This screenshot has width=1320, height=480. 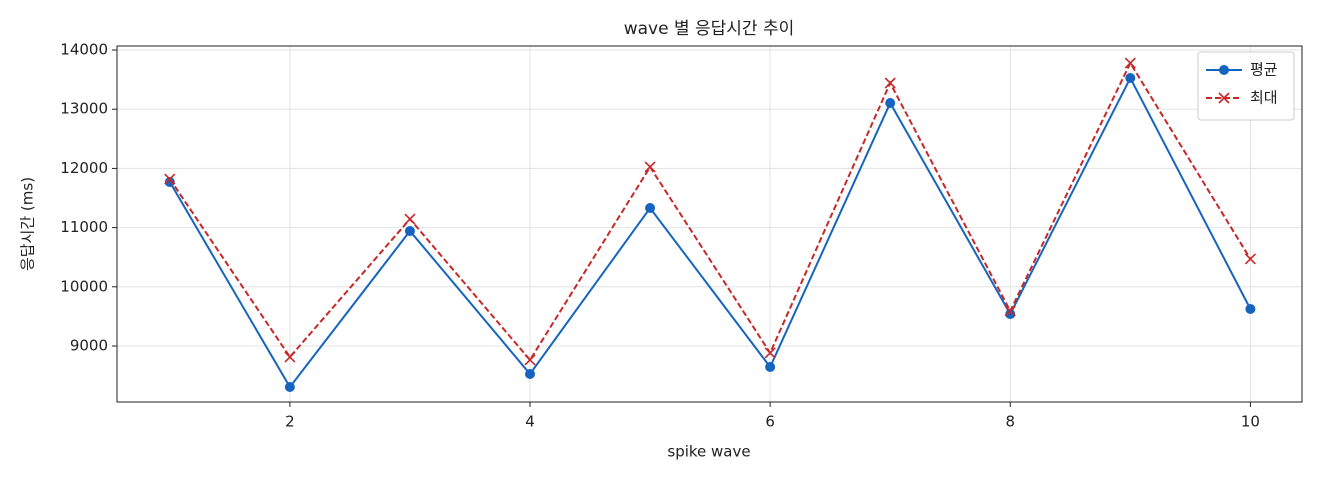 I want to click on y-axis-label: 응답시간 (ms), so click(x=28, y=224).